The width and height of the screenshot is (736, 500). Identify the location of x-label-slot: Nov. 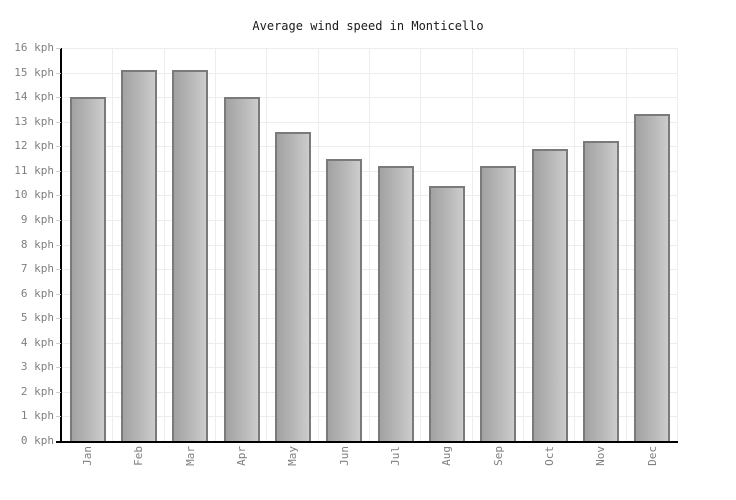
(600, 468).